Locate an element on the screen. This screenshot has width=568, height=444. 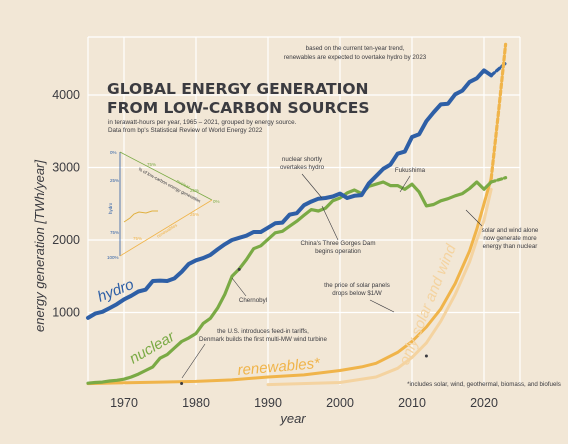
ternary-tick-right-0: 0% is located at coordinates (216, 201).